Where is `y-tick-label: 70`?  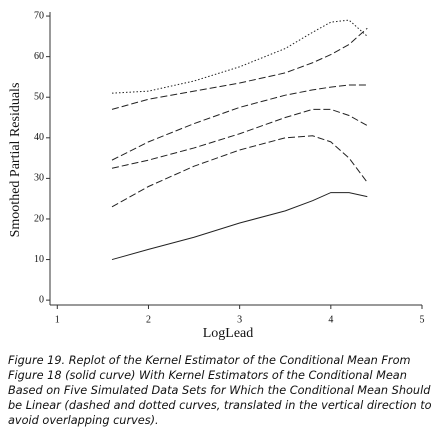 y-tick-label: 70 is located at coordinates (39, 15).